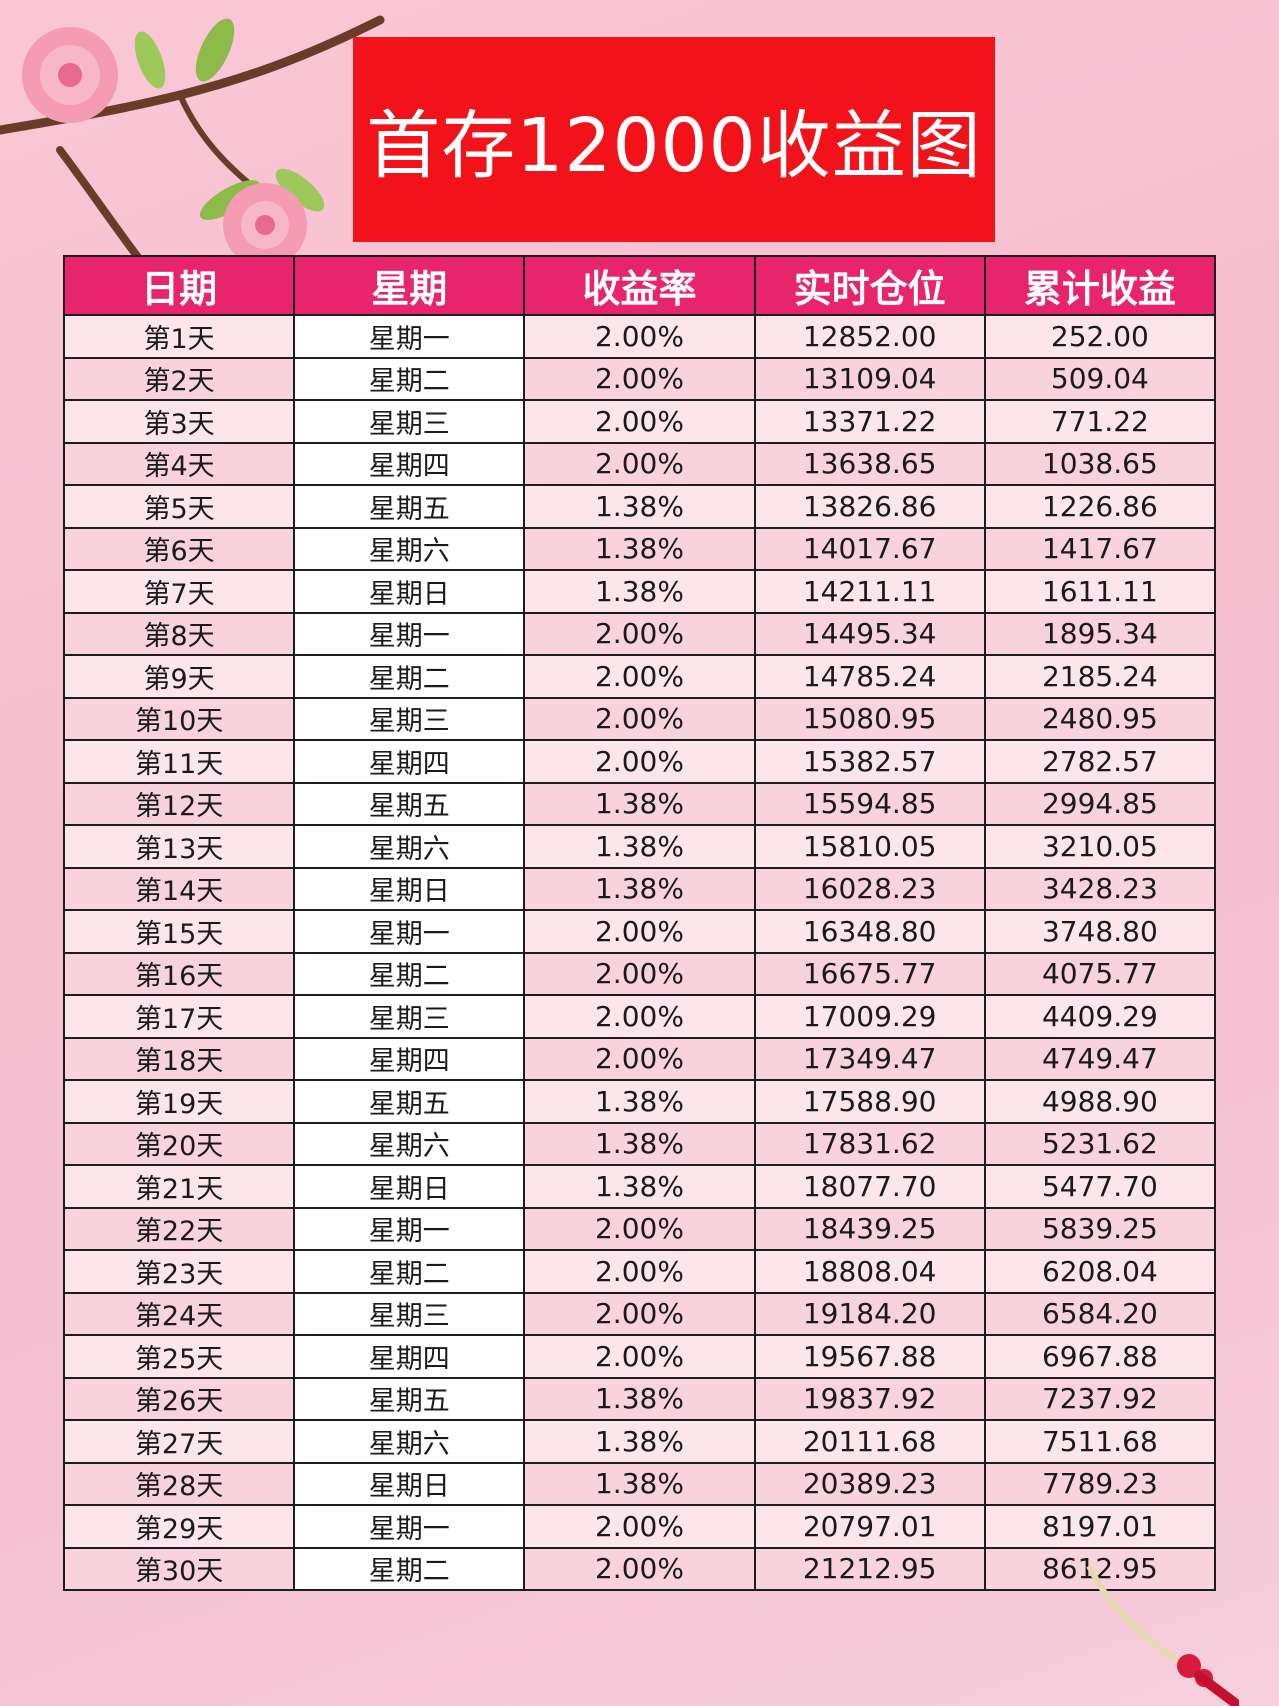 This screenshot has height=1706, width=1279. What do you see at coordinates (869, 1271) in the screenshot?
I see `cell-position: 18808.04` at bounding box center [869, 1271].